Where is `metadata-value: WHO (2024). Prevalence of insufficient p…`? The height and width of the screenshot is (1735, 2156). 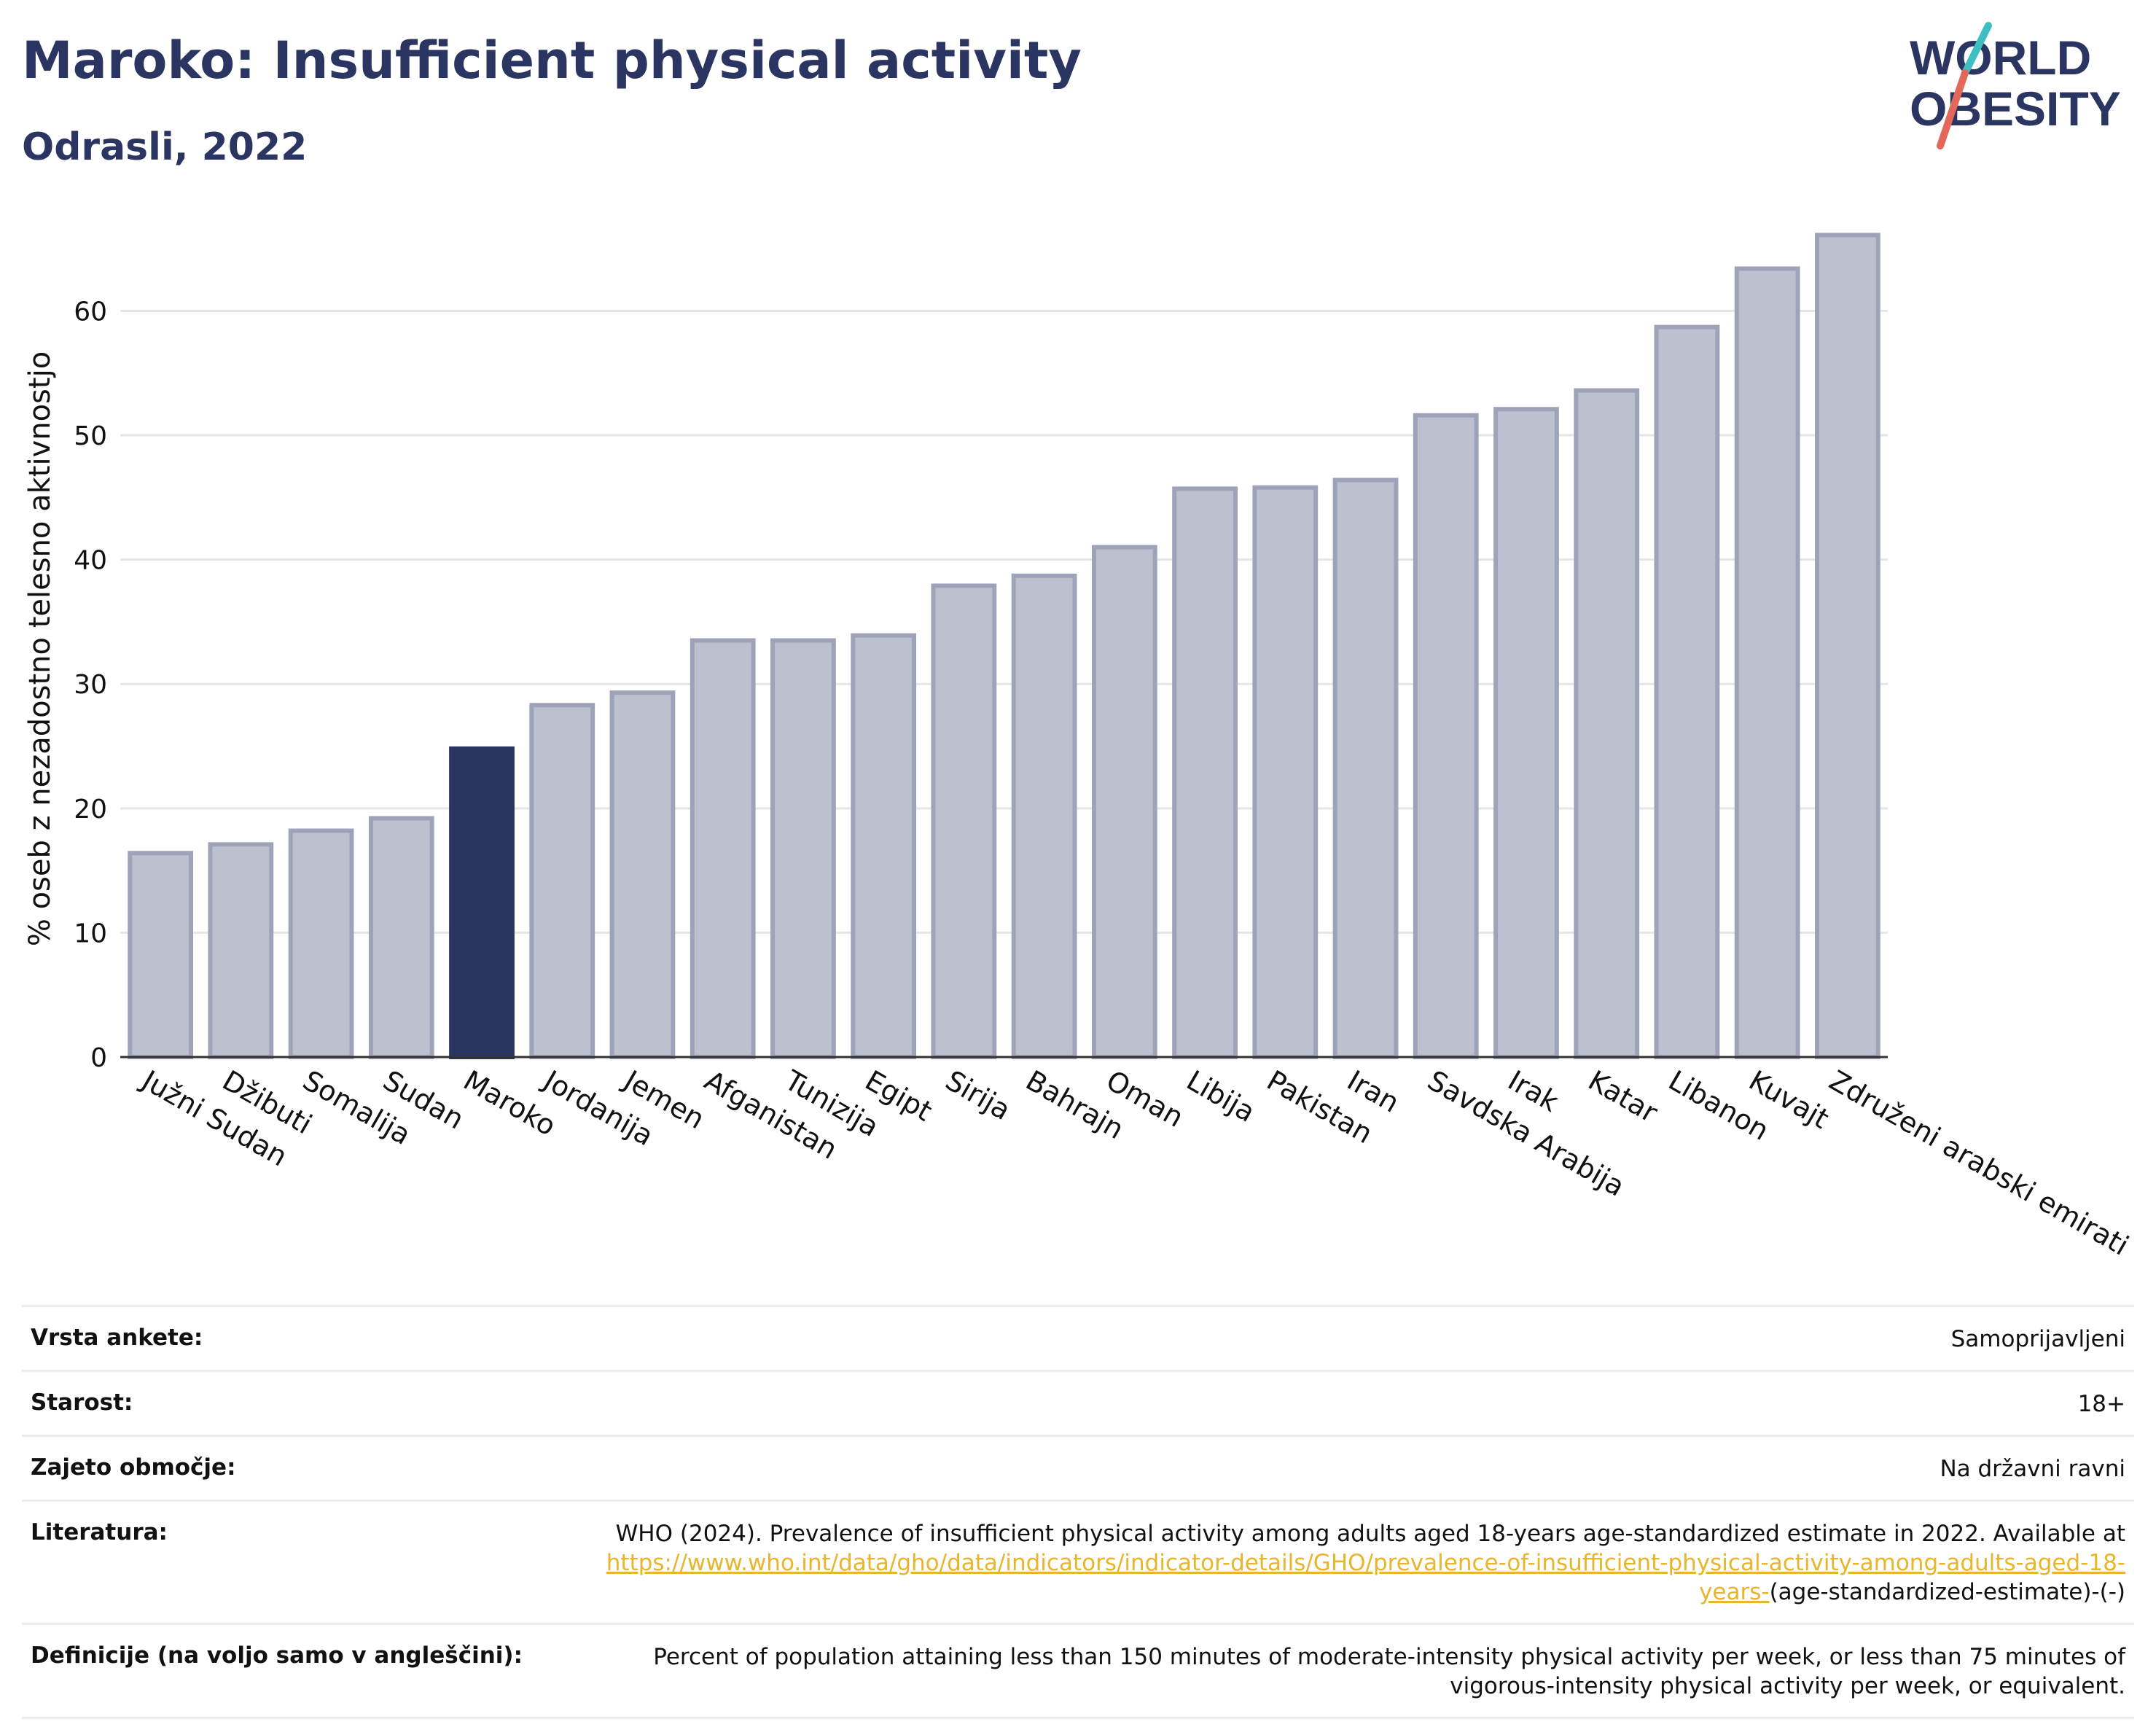 metadata-value: WHO (2024). Prevalence of insufficient p… is located at coordinates (1342, 1563).